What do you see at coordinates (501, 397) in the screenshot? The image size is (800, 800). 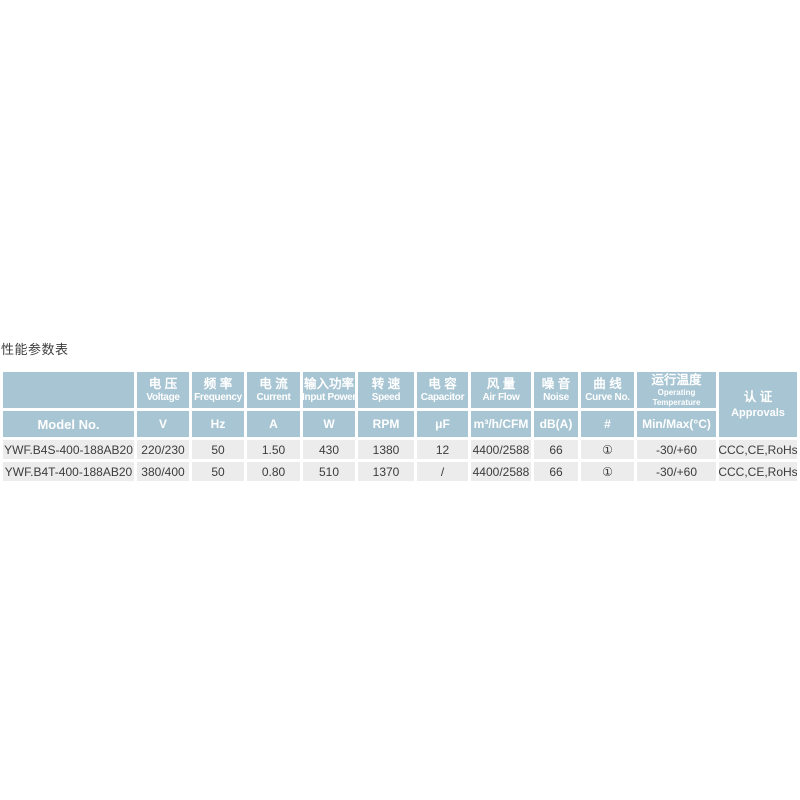 I see `air-flow-en-label: Air Flow` at bounding box center [501, 397].